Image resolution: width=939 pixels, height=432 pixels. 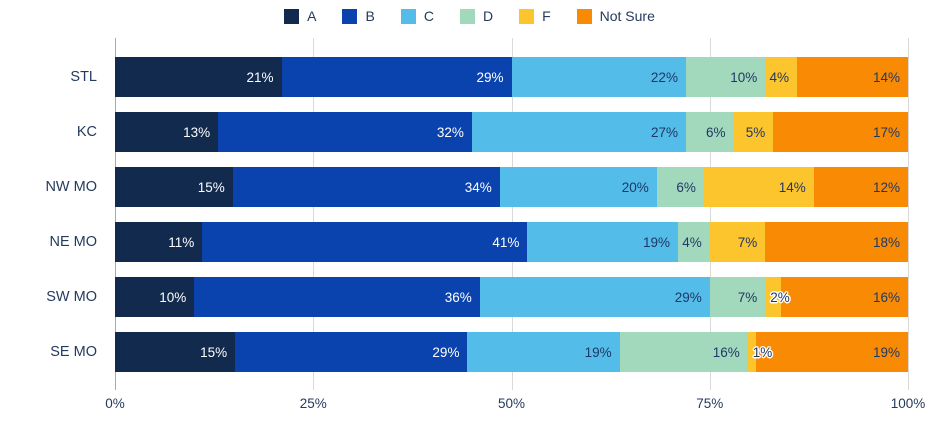 I want to click on legend-label: F, so click(x=546, y=16).